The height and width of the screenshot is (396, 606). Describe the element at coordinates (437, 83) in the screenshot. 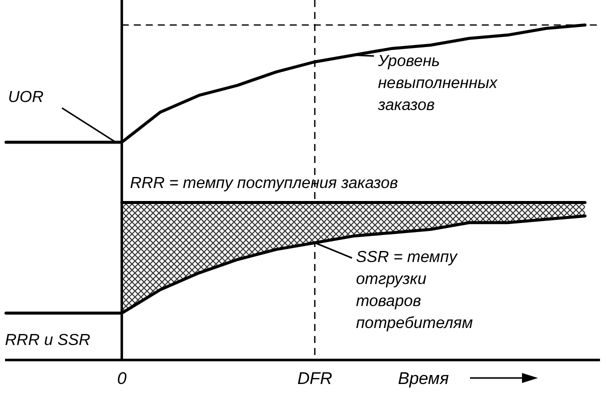

I see `annotation: Уровень невыполненных заказов` at that location.